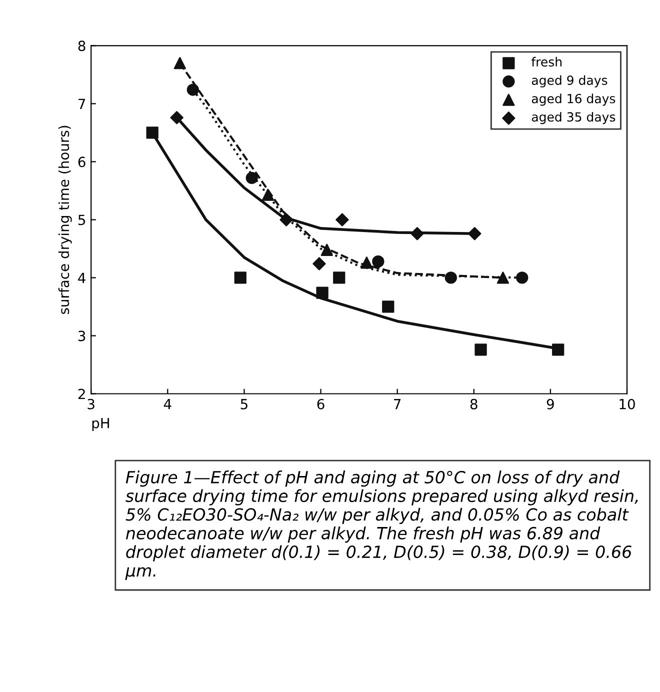  I want to click on x-axis-title: pH, so click(100, 425).